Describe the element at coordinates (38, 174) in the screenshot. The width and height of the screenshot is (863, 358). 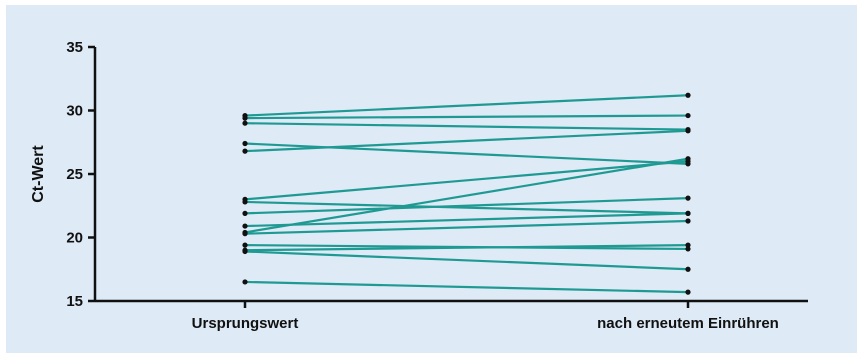
I see `y-axis-title: Ct-Wert` at that location.